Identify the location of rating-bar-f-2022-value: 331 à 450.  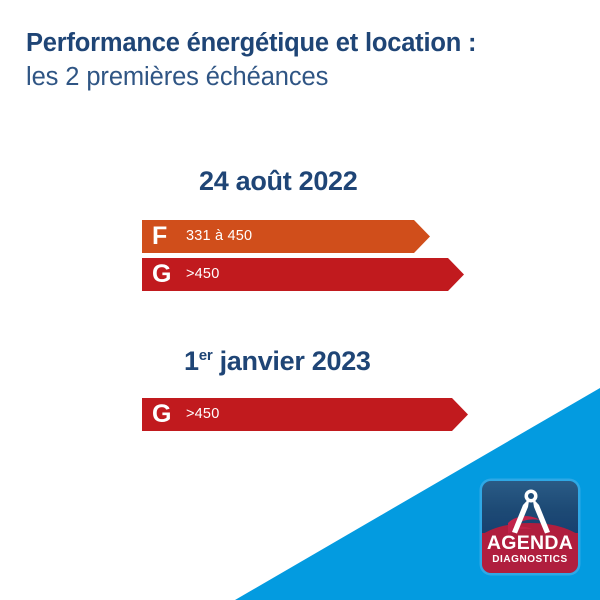
(219, 236).